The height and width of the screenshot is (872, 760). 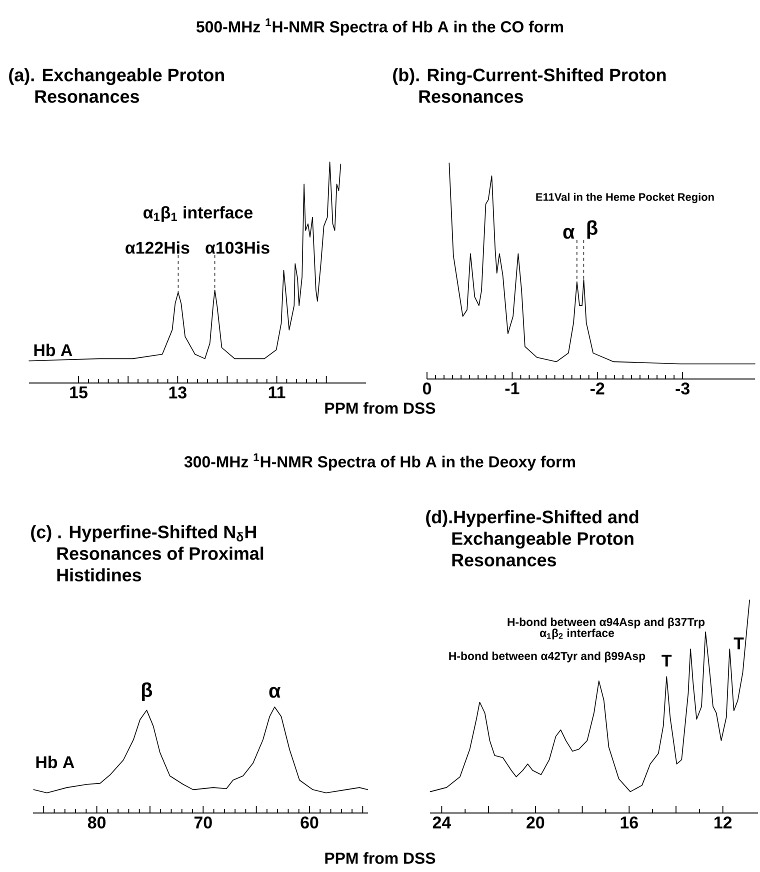 What do you see at coordinates (606, 623) in the screenshot?
I see `annotation: H-bond between α94Asp and β37Trp` at bounding box center [606, 623].